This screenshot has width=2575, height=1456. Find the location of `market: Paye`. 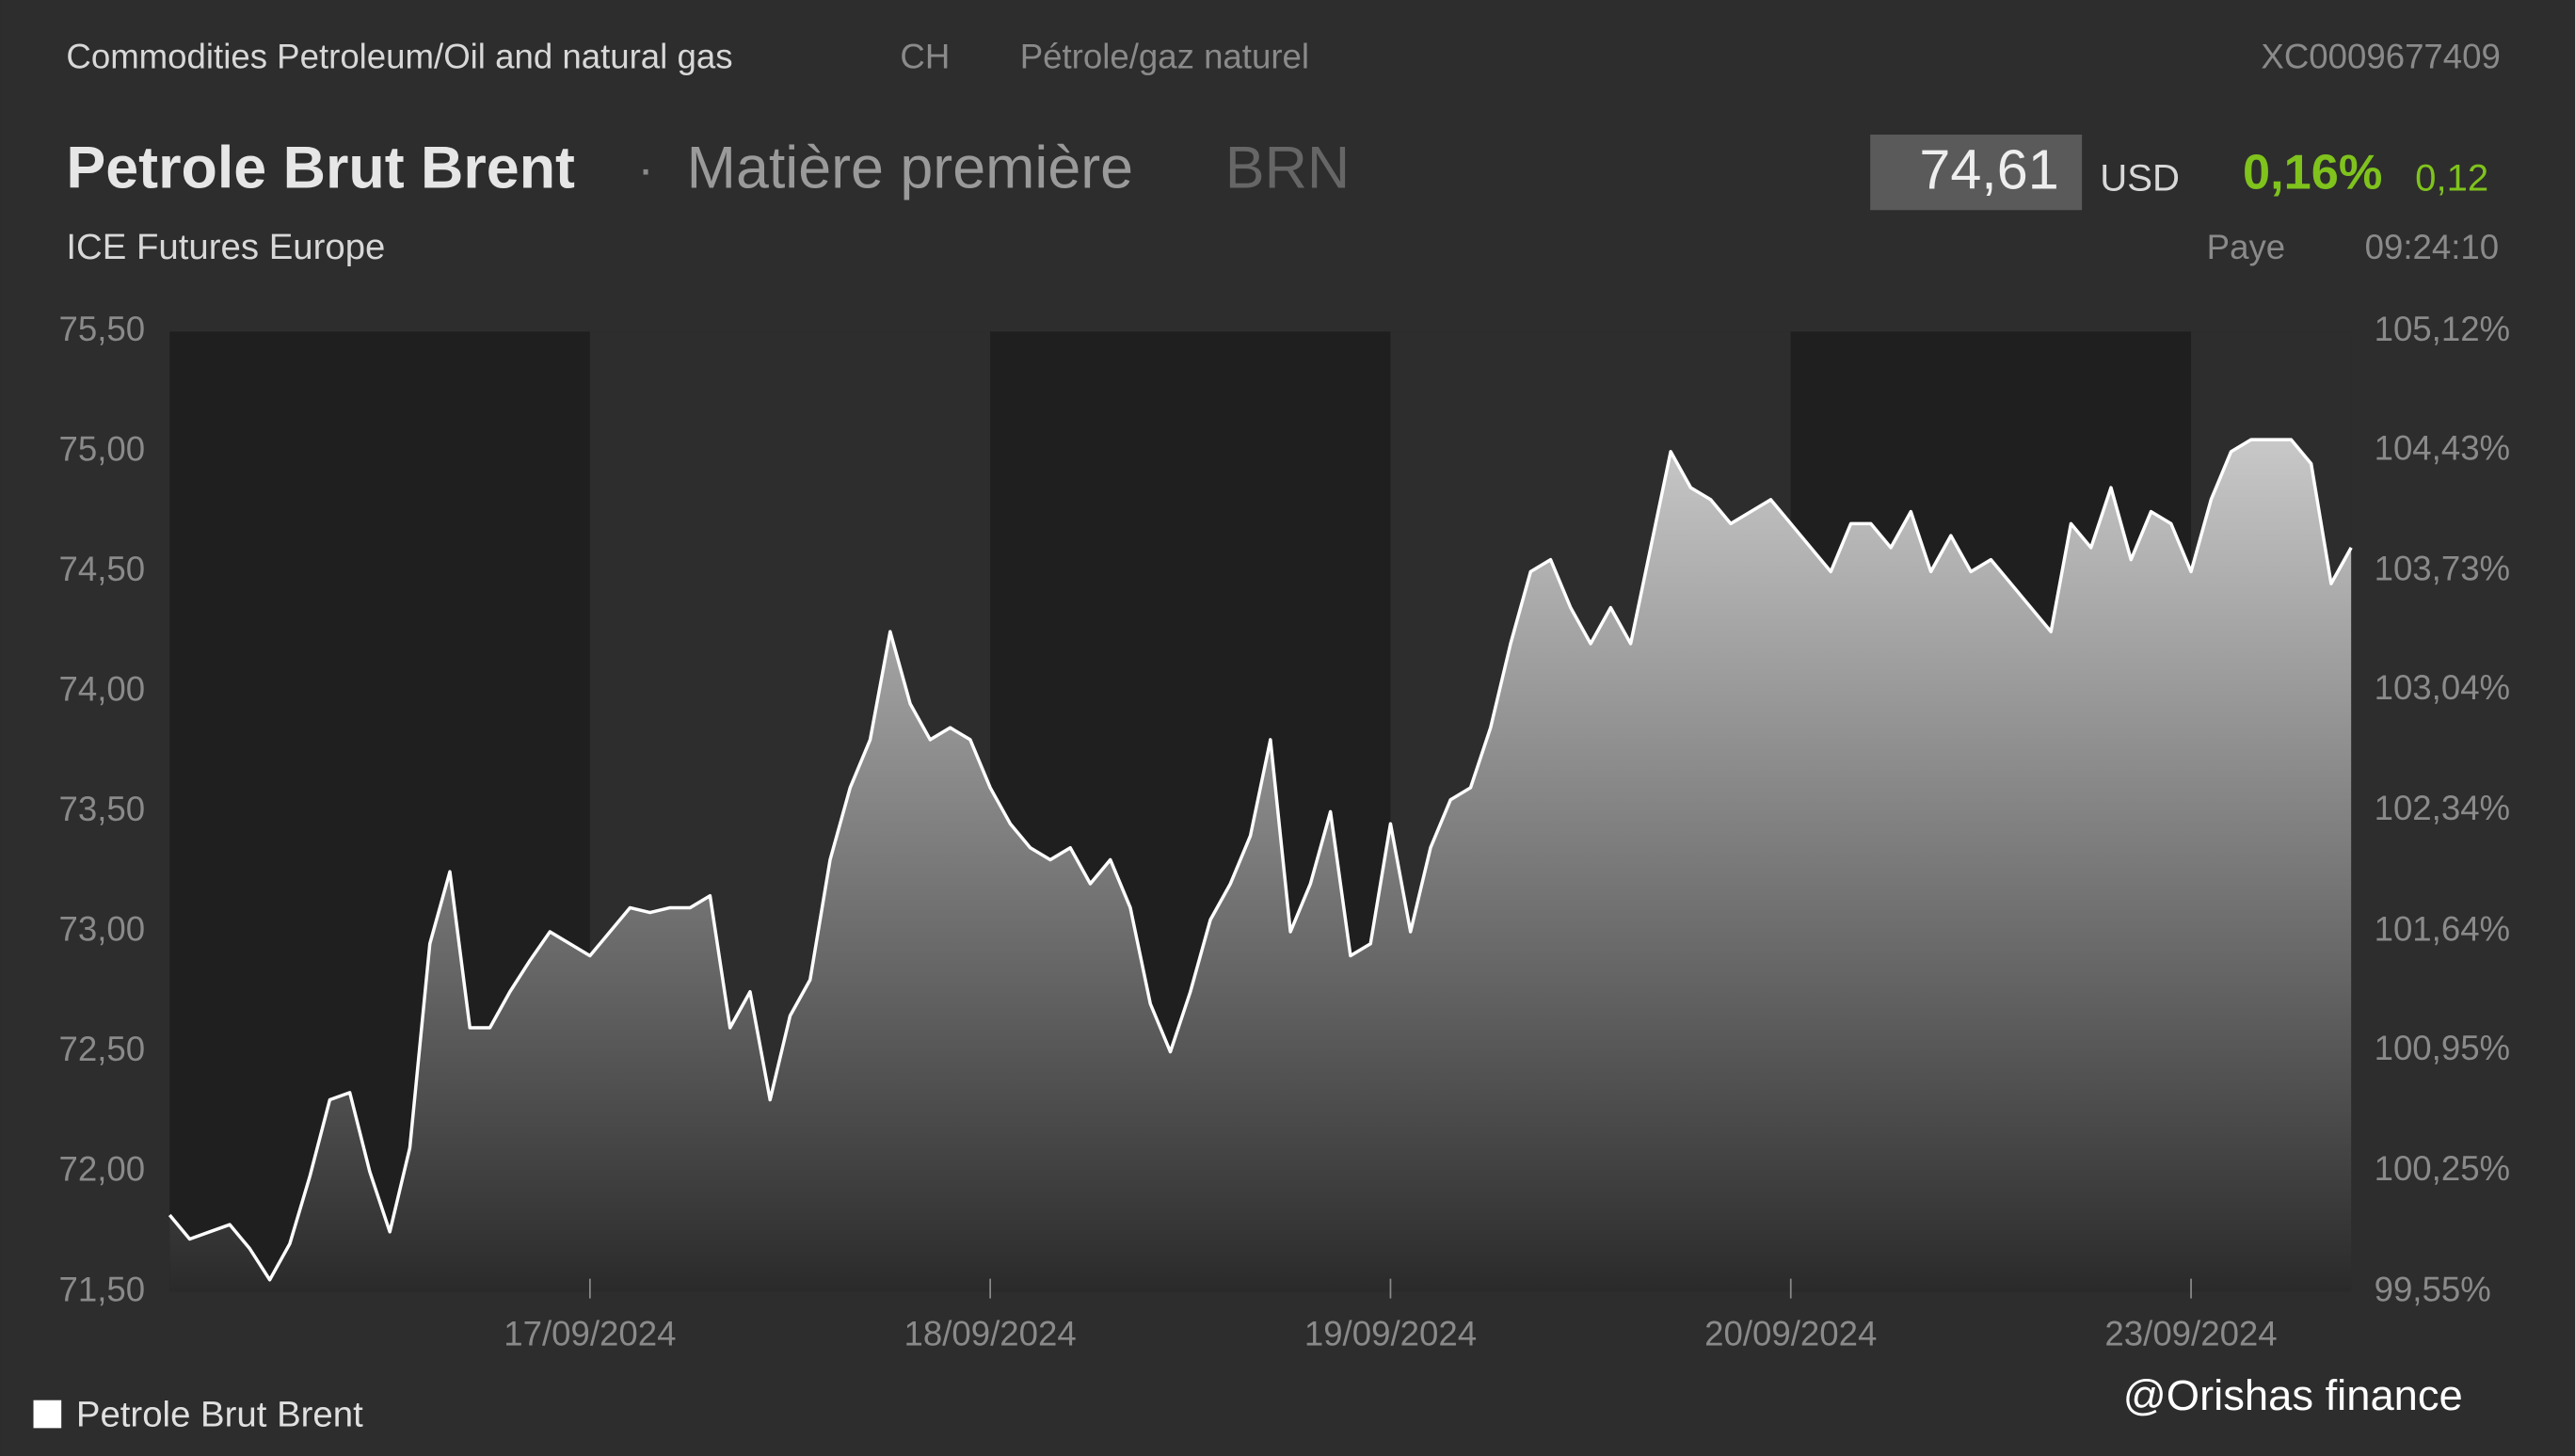

market: Paye is located at coordinates (2246, 247).